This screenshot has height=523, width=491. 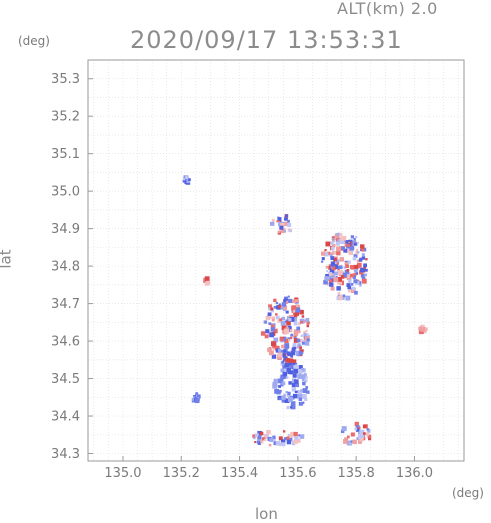 I want to click on echo-region, so click(x=344, y=266).